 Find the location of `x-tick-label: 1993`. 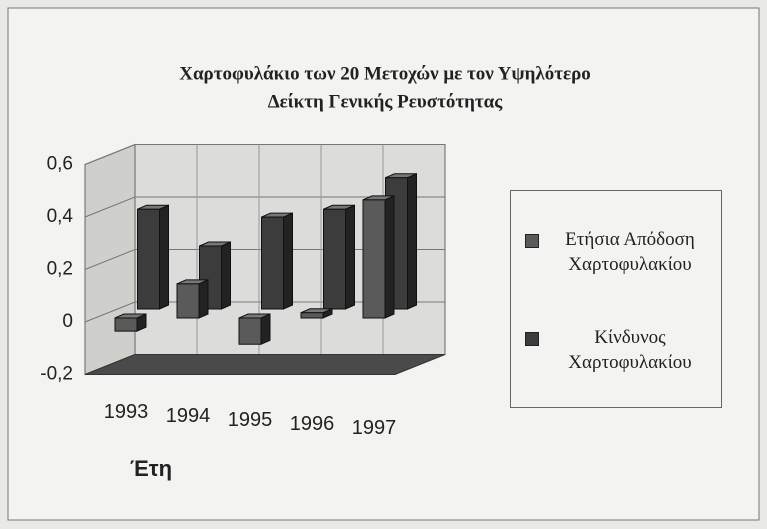

x-tick-label: 1993 is located at coordinates (126, 412).